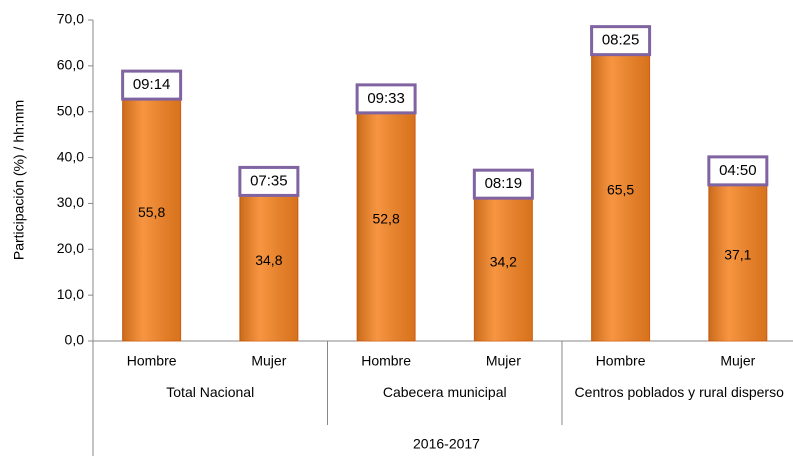  What do you see at coordinates (70, 19) in the screenshot?
I see `y-tick-label: 70,0` at bounding box center [70, 19].